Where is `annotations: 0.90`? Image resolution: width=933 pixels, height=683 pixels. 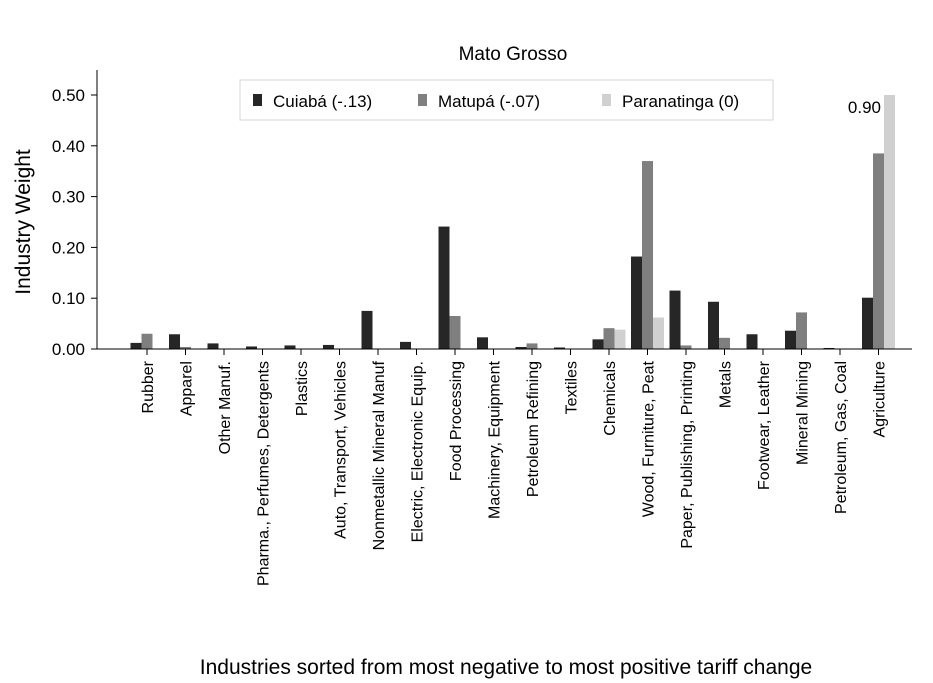 annotations: 0.90 is located at coordinates (864, 107).